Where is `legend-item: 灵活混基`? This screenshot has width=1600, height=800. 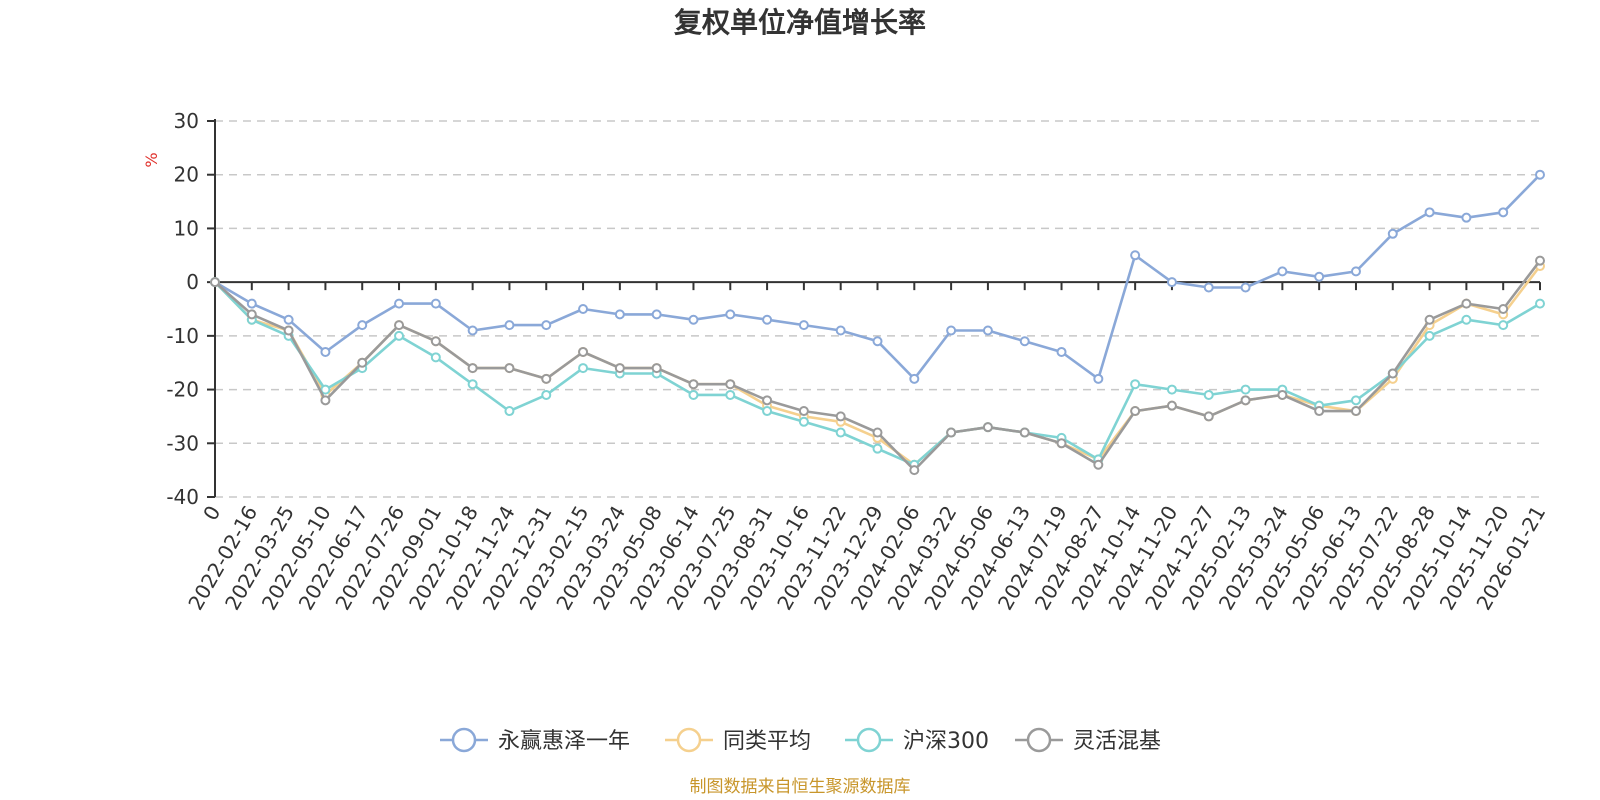
legend-item: 灵活混基 is located at coordinates (1088, 740).